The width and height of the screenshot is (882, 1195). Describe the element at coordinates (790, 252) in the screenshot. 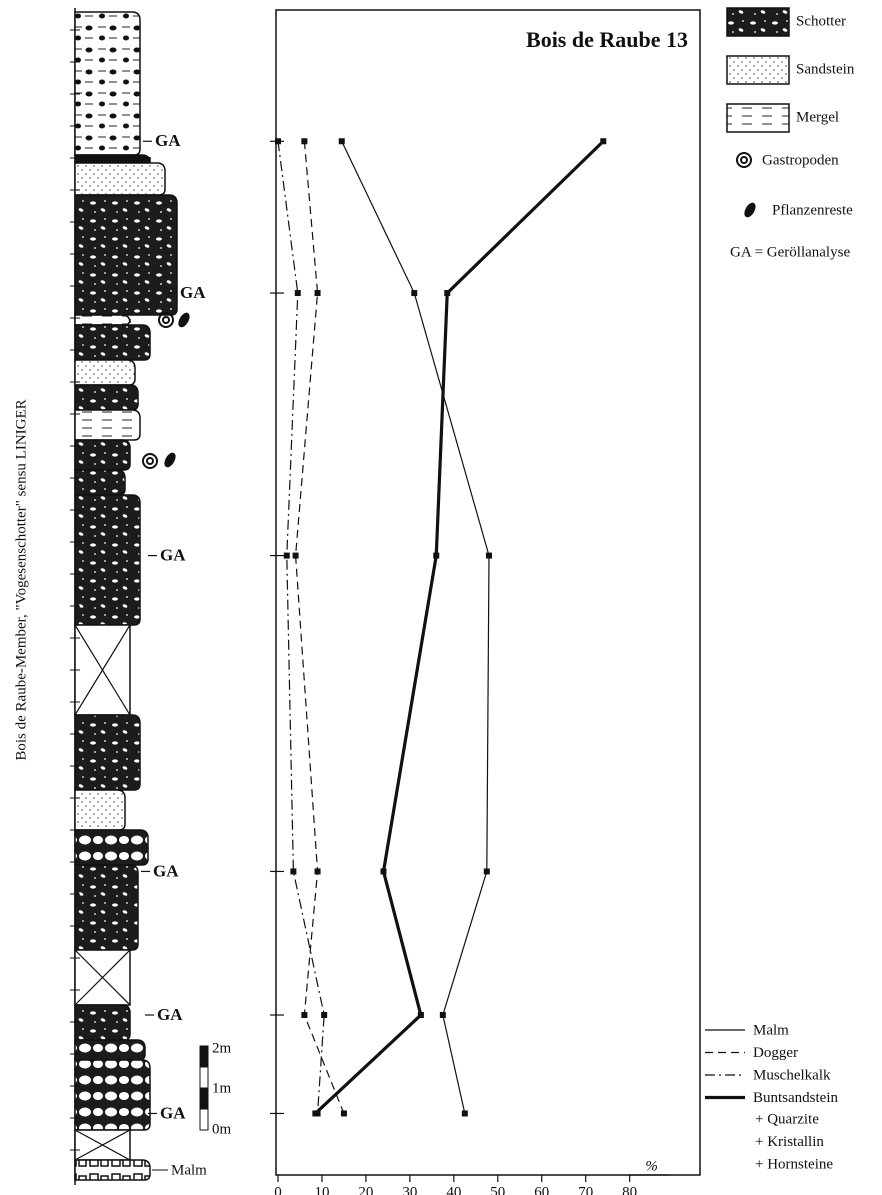

I see `legend-note: GA = Geröllanalyse` at that location.